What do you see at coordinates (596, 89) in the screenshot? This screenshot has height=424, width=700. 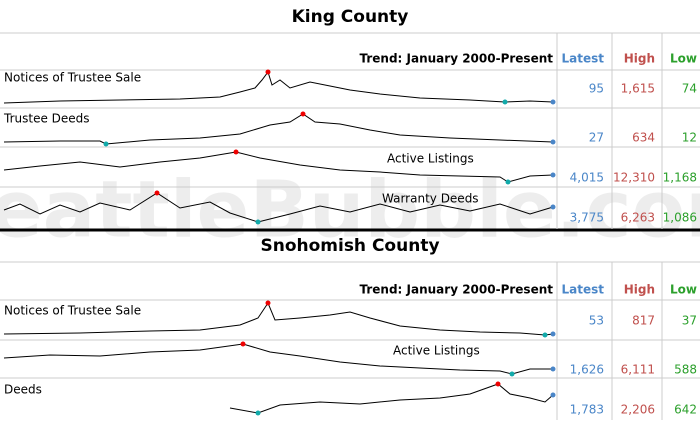 I see `latest-value: 95` at bounding box center [596, 89].